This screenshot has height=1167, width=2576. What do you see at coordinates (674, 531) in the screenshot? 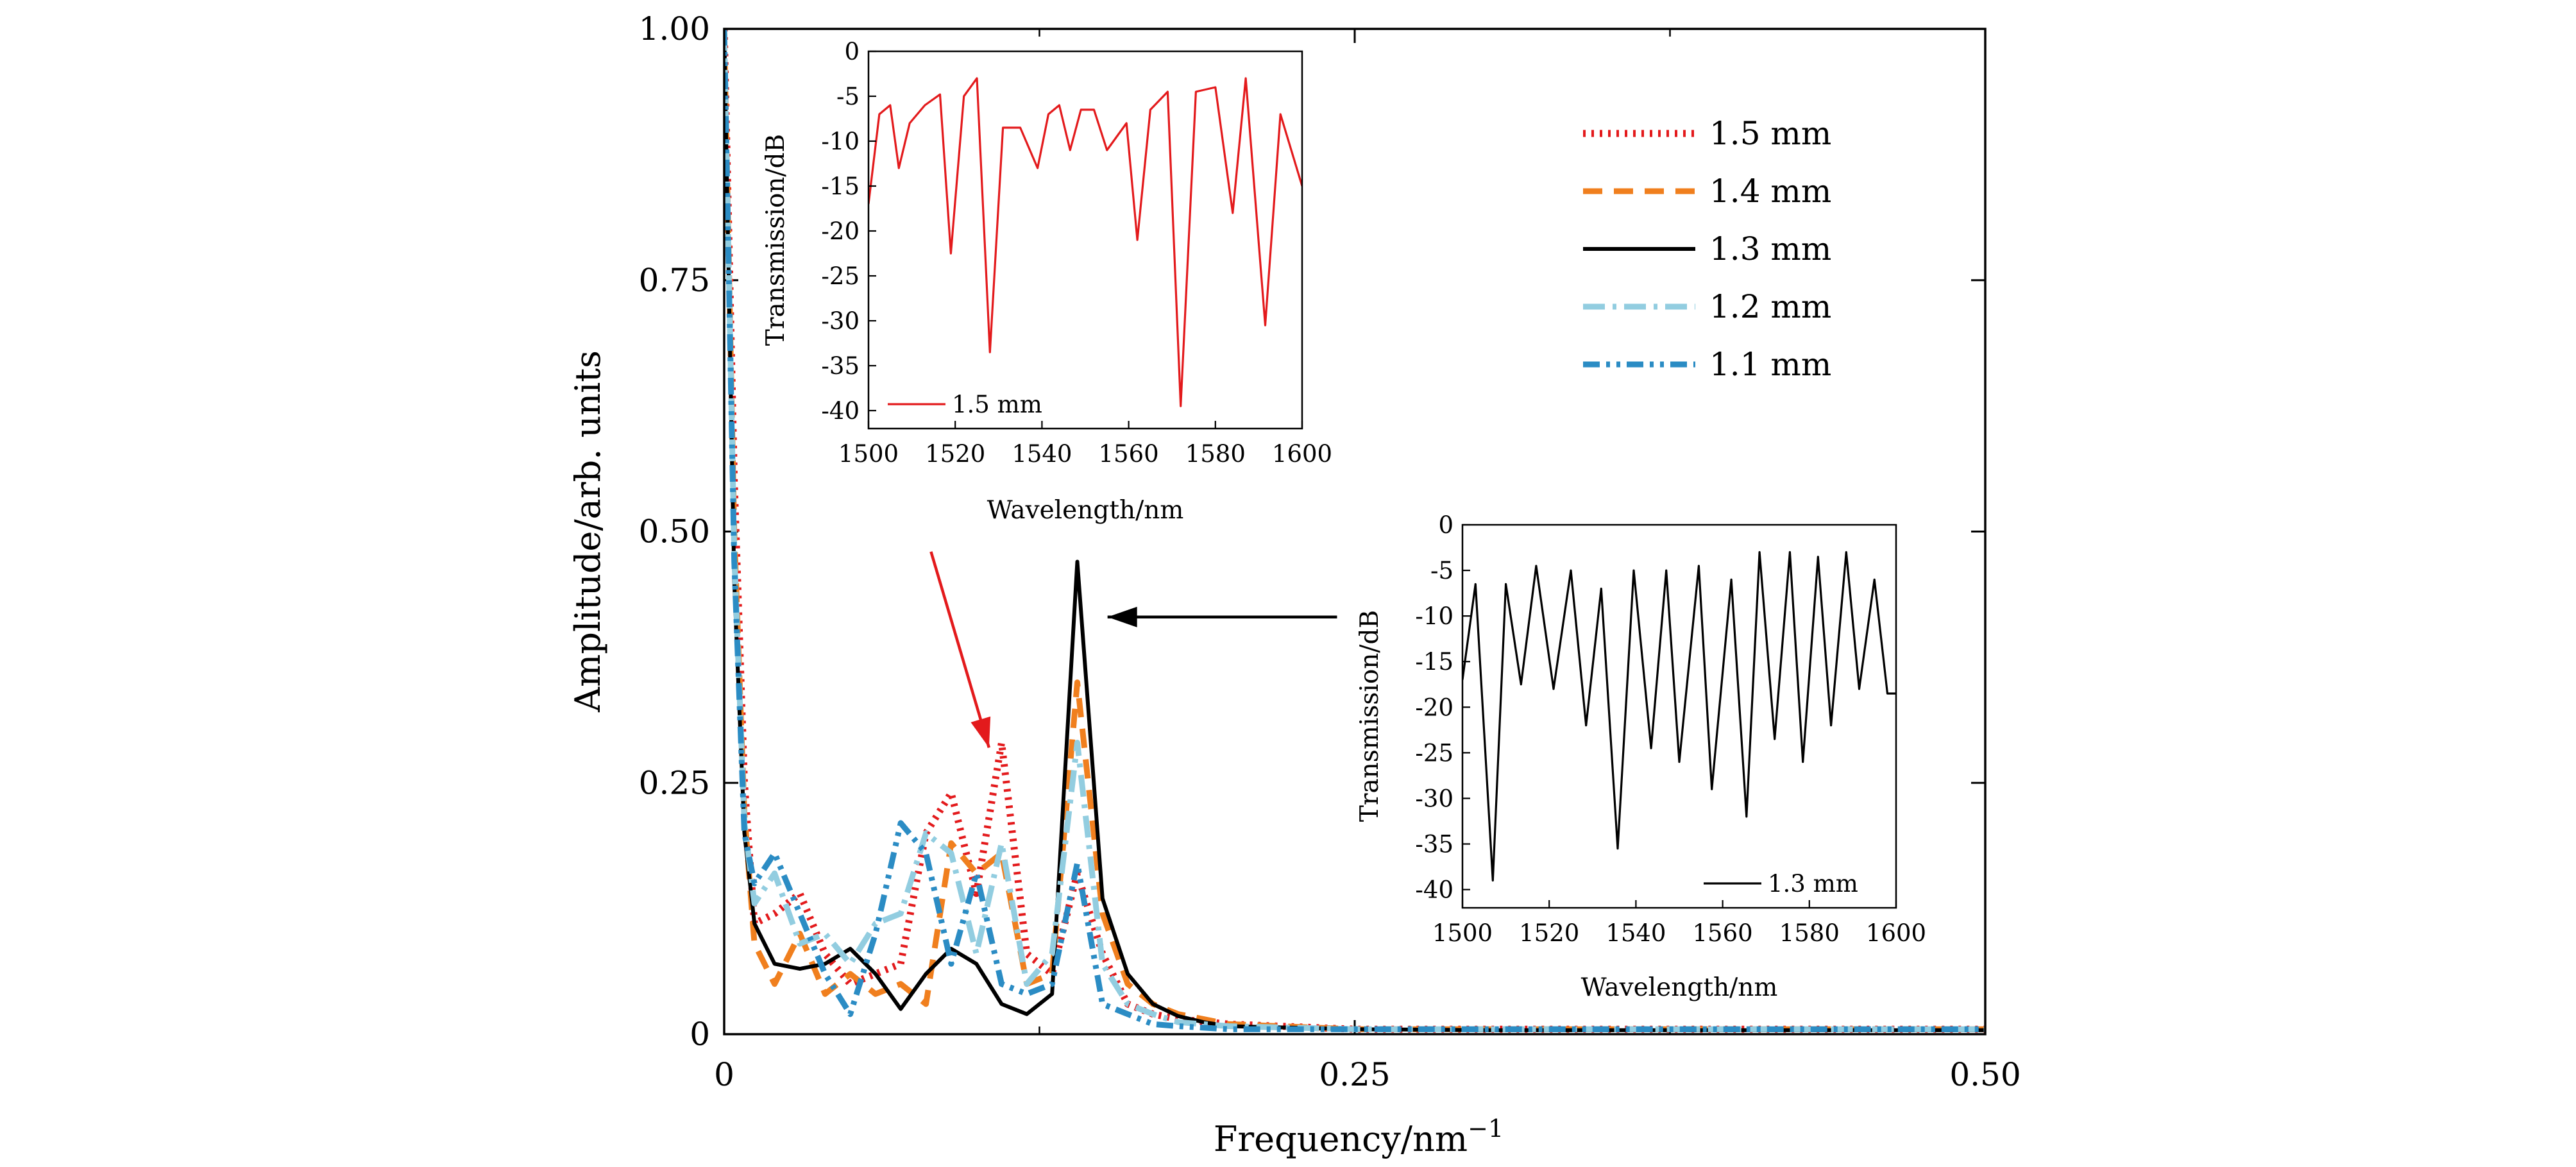
I see `main-y-tick-label: 0.50` at bounding box center [674, 531].